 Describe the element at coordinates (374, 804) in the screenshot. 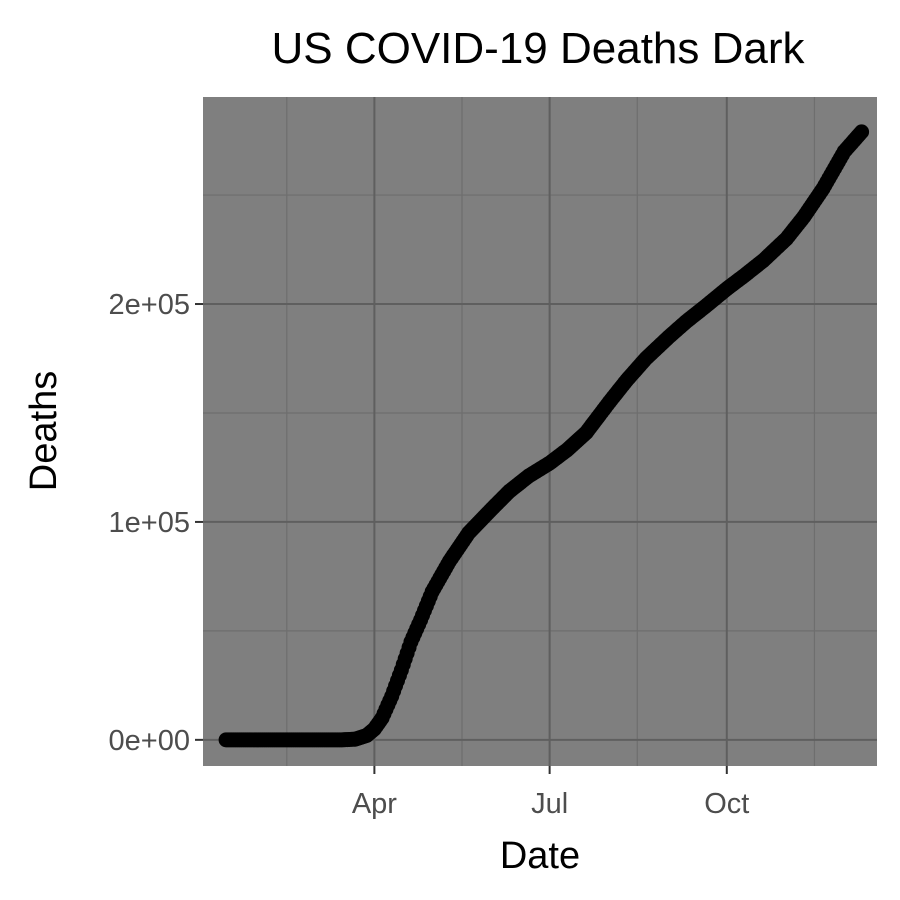

I see `x-tick-label: Apr` at that location.